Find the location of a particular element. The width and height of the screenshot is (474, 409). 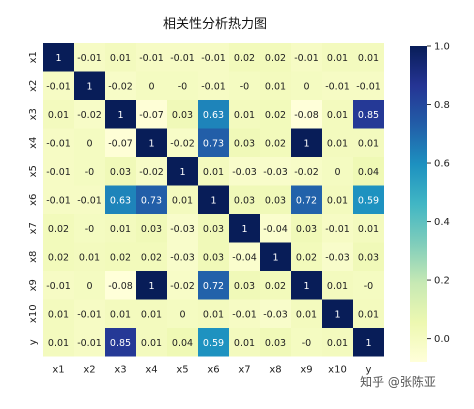

x-tick-label: x7 is located at coordinates (244, 370).